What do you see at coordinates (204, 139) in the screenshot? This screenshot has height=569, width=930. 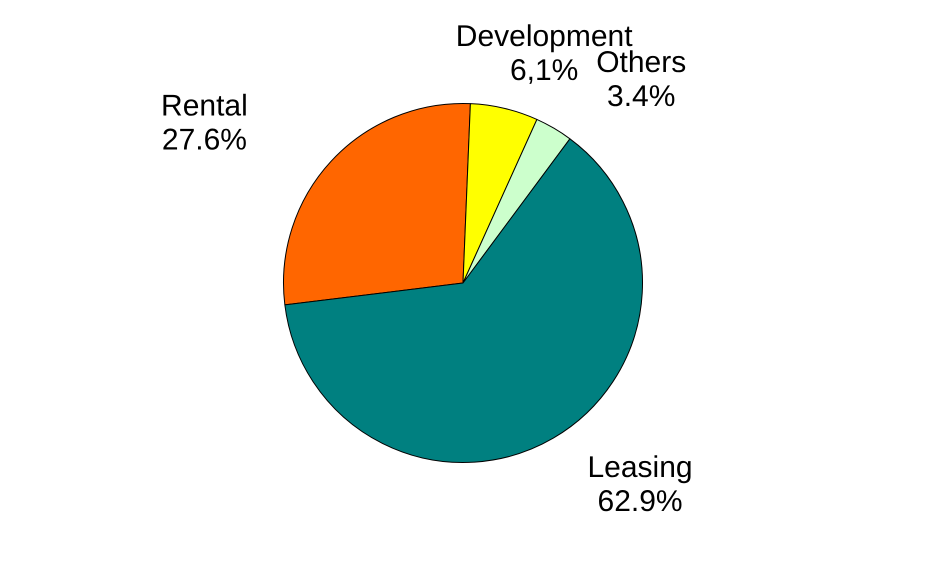 I see `data-label: 27.6%` at bounding box center [204, 139].